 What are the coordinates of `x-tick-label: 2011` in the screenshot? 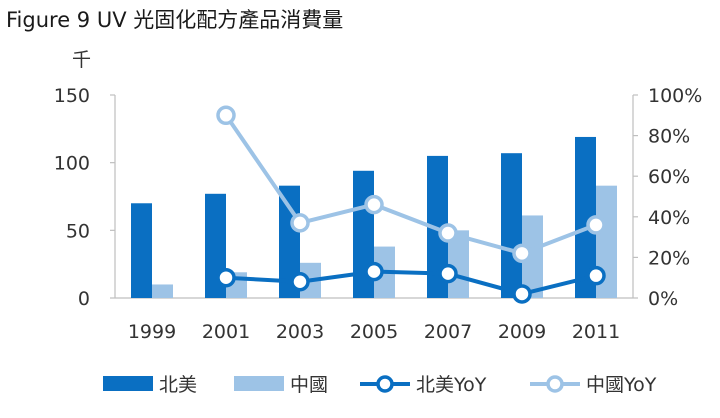 It's located at (596, 332).